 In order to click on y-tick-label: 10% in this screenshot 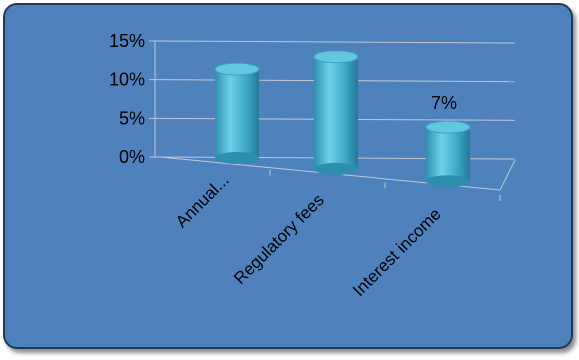, I will do `click(127, 80)`.